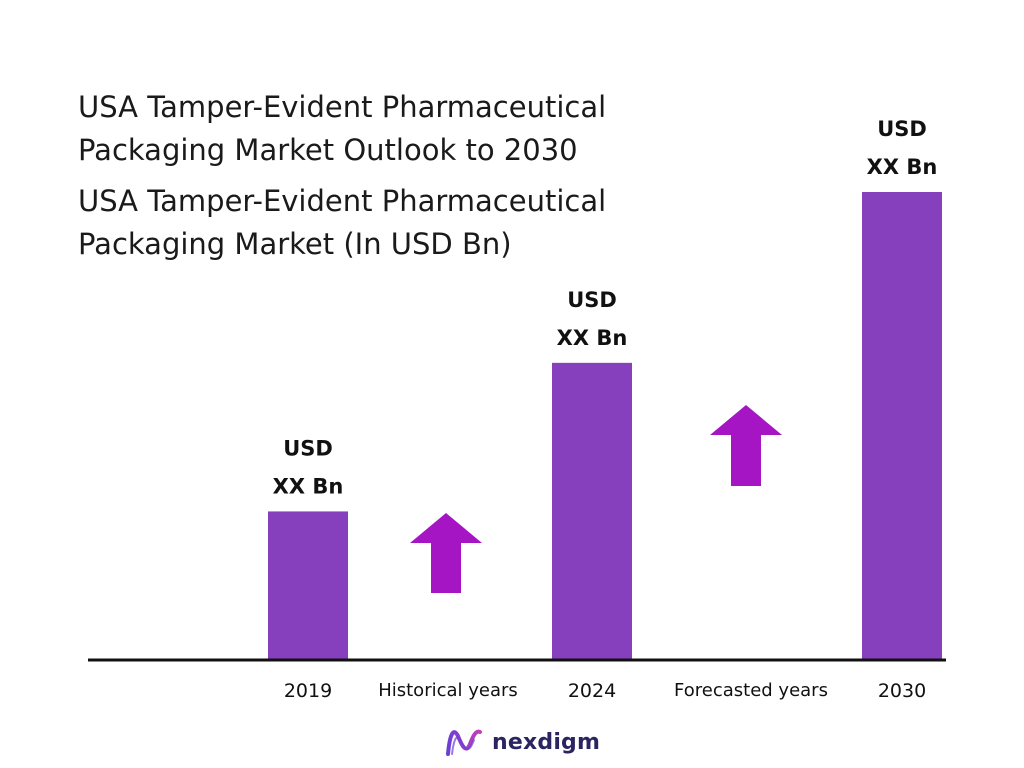 The height and width of the screenshot is (768, 1024). What do you see at coordinates (446, 553) in the screenshot?
I see `growth-arrow-historical` at bounding box center [446, 553].